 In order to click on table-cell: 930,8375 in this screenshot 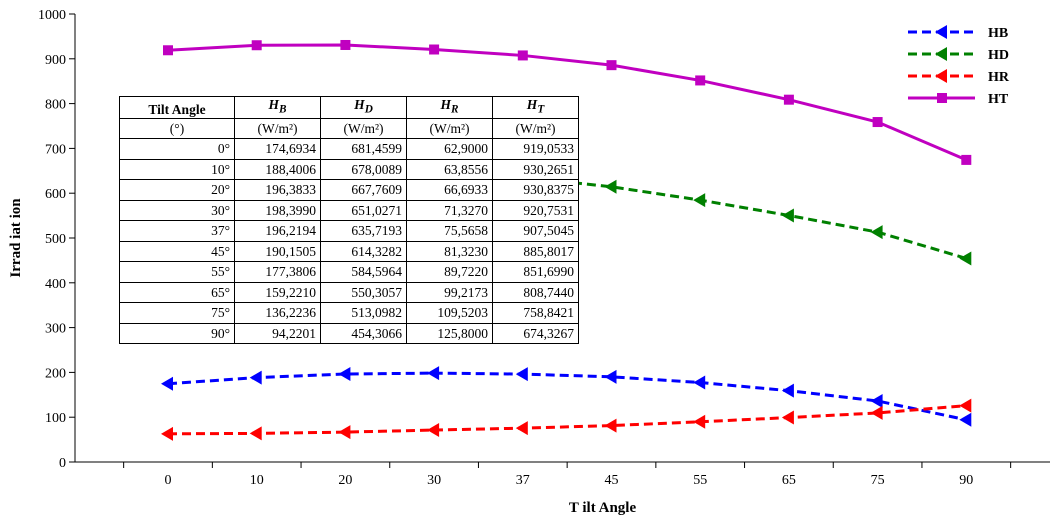, I will do `click(535, 190)`.